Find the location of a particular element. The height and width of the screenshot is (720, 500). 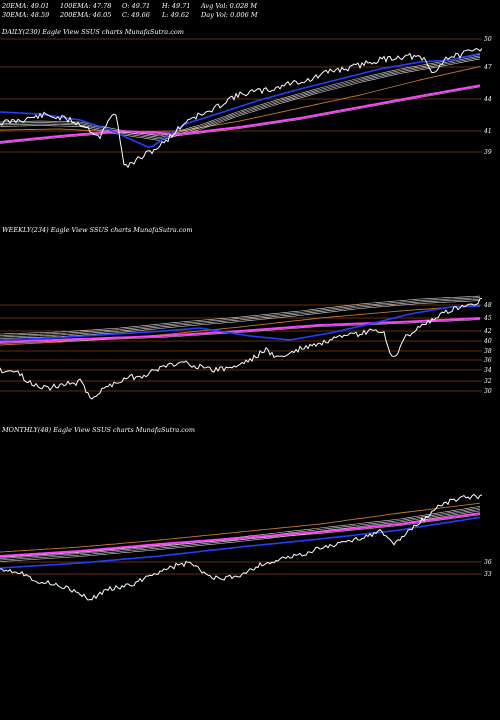

monthly-ema-slow-line is located at coordinates (240, 527).